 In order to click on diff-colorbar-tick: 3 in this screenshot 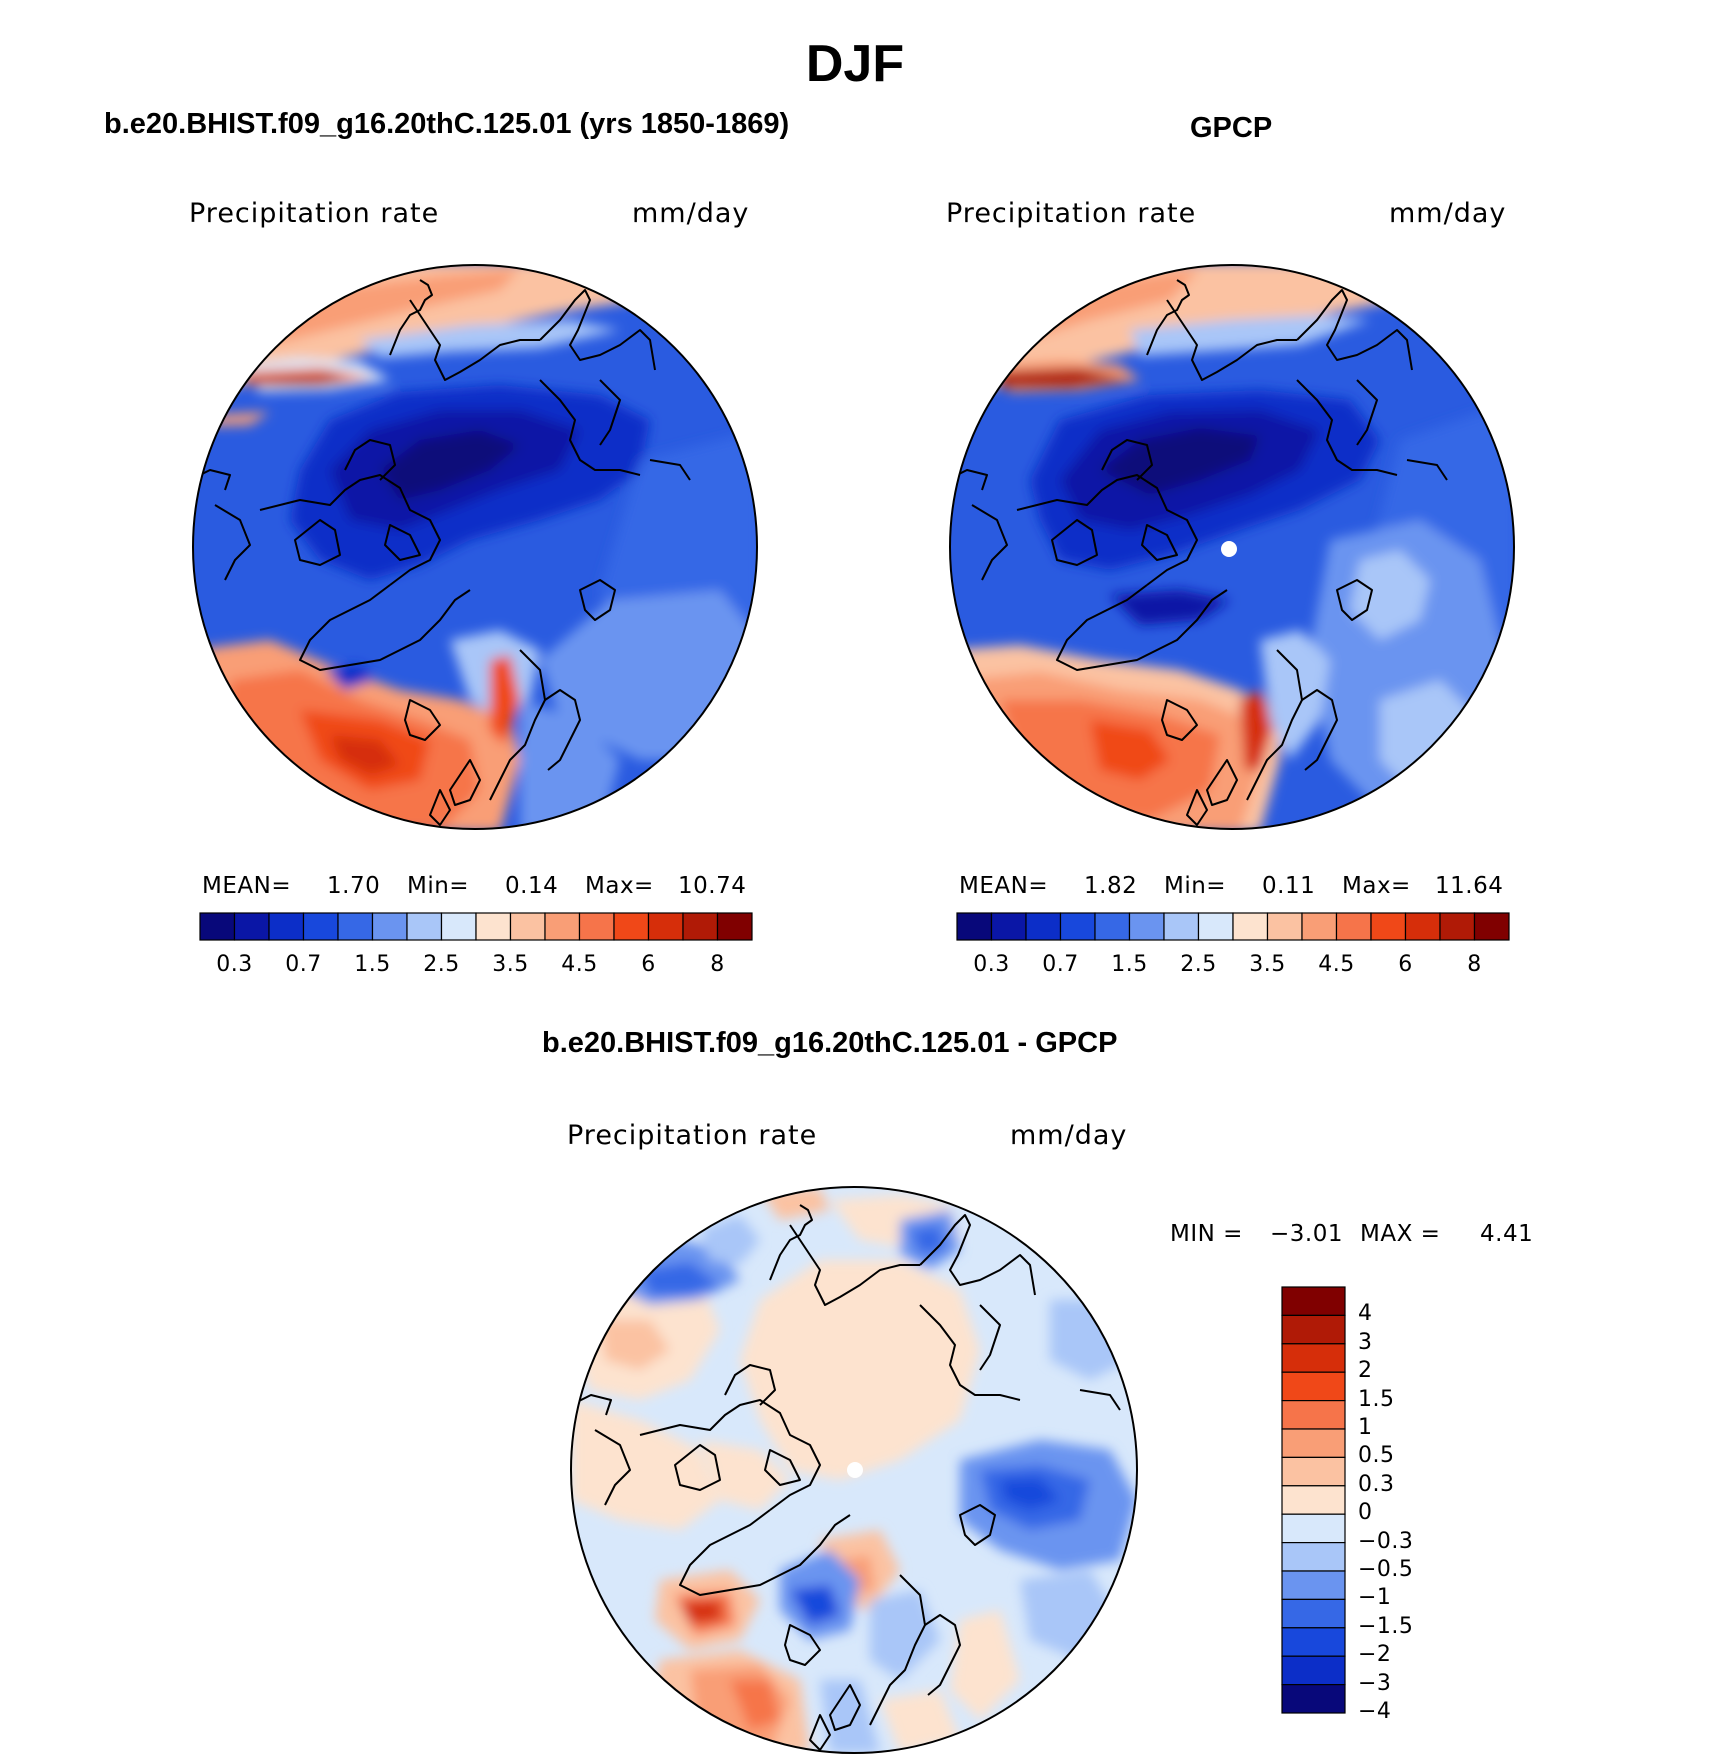, I will do `click(1365, 1342)`.